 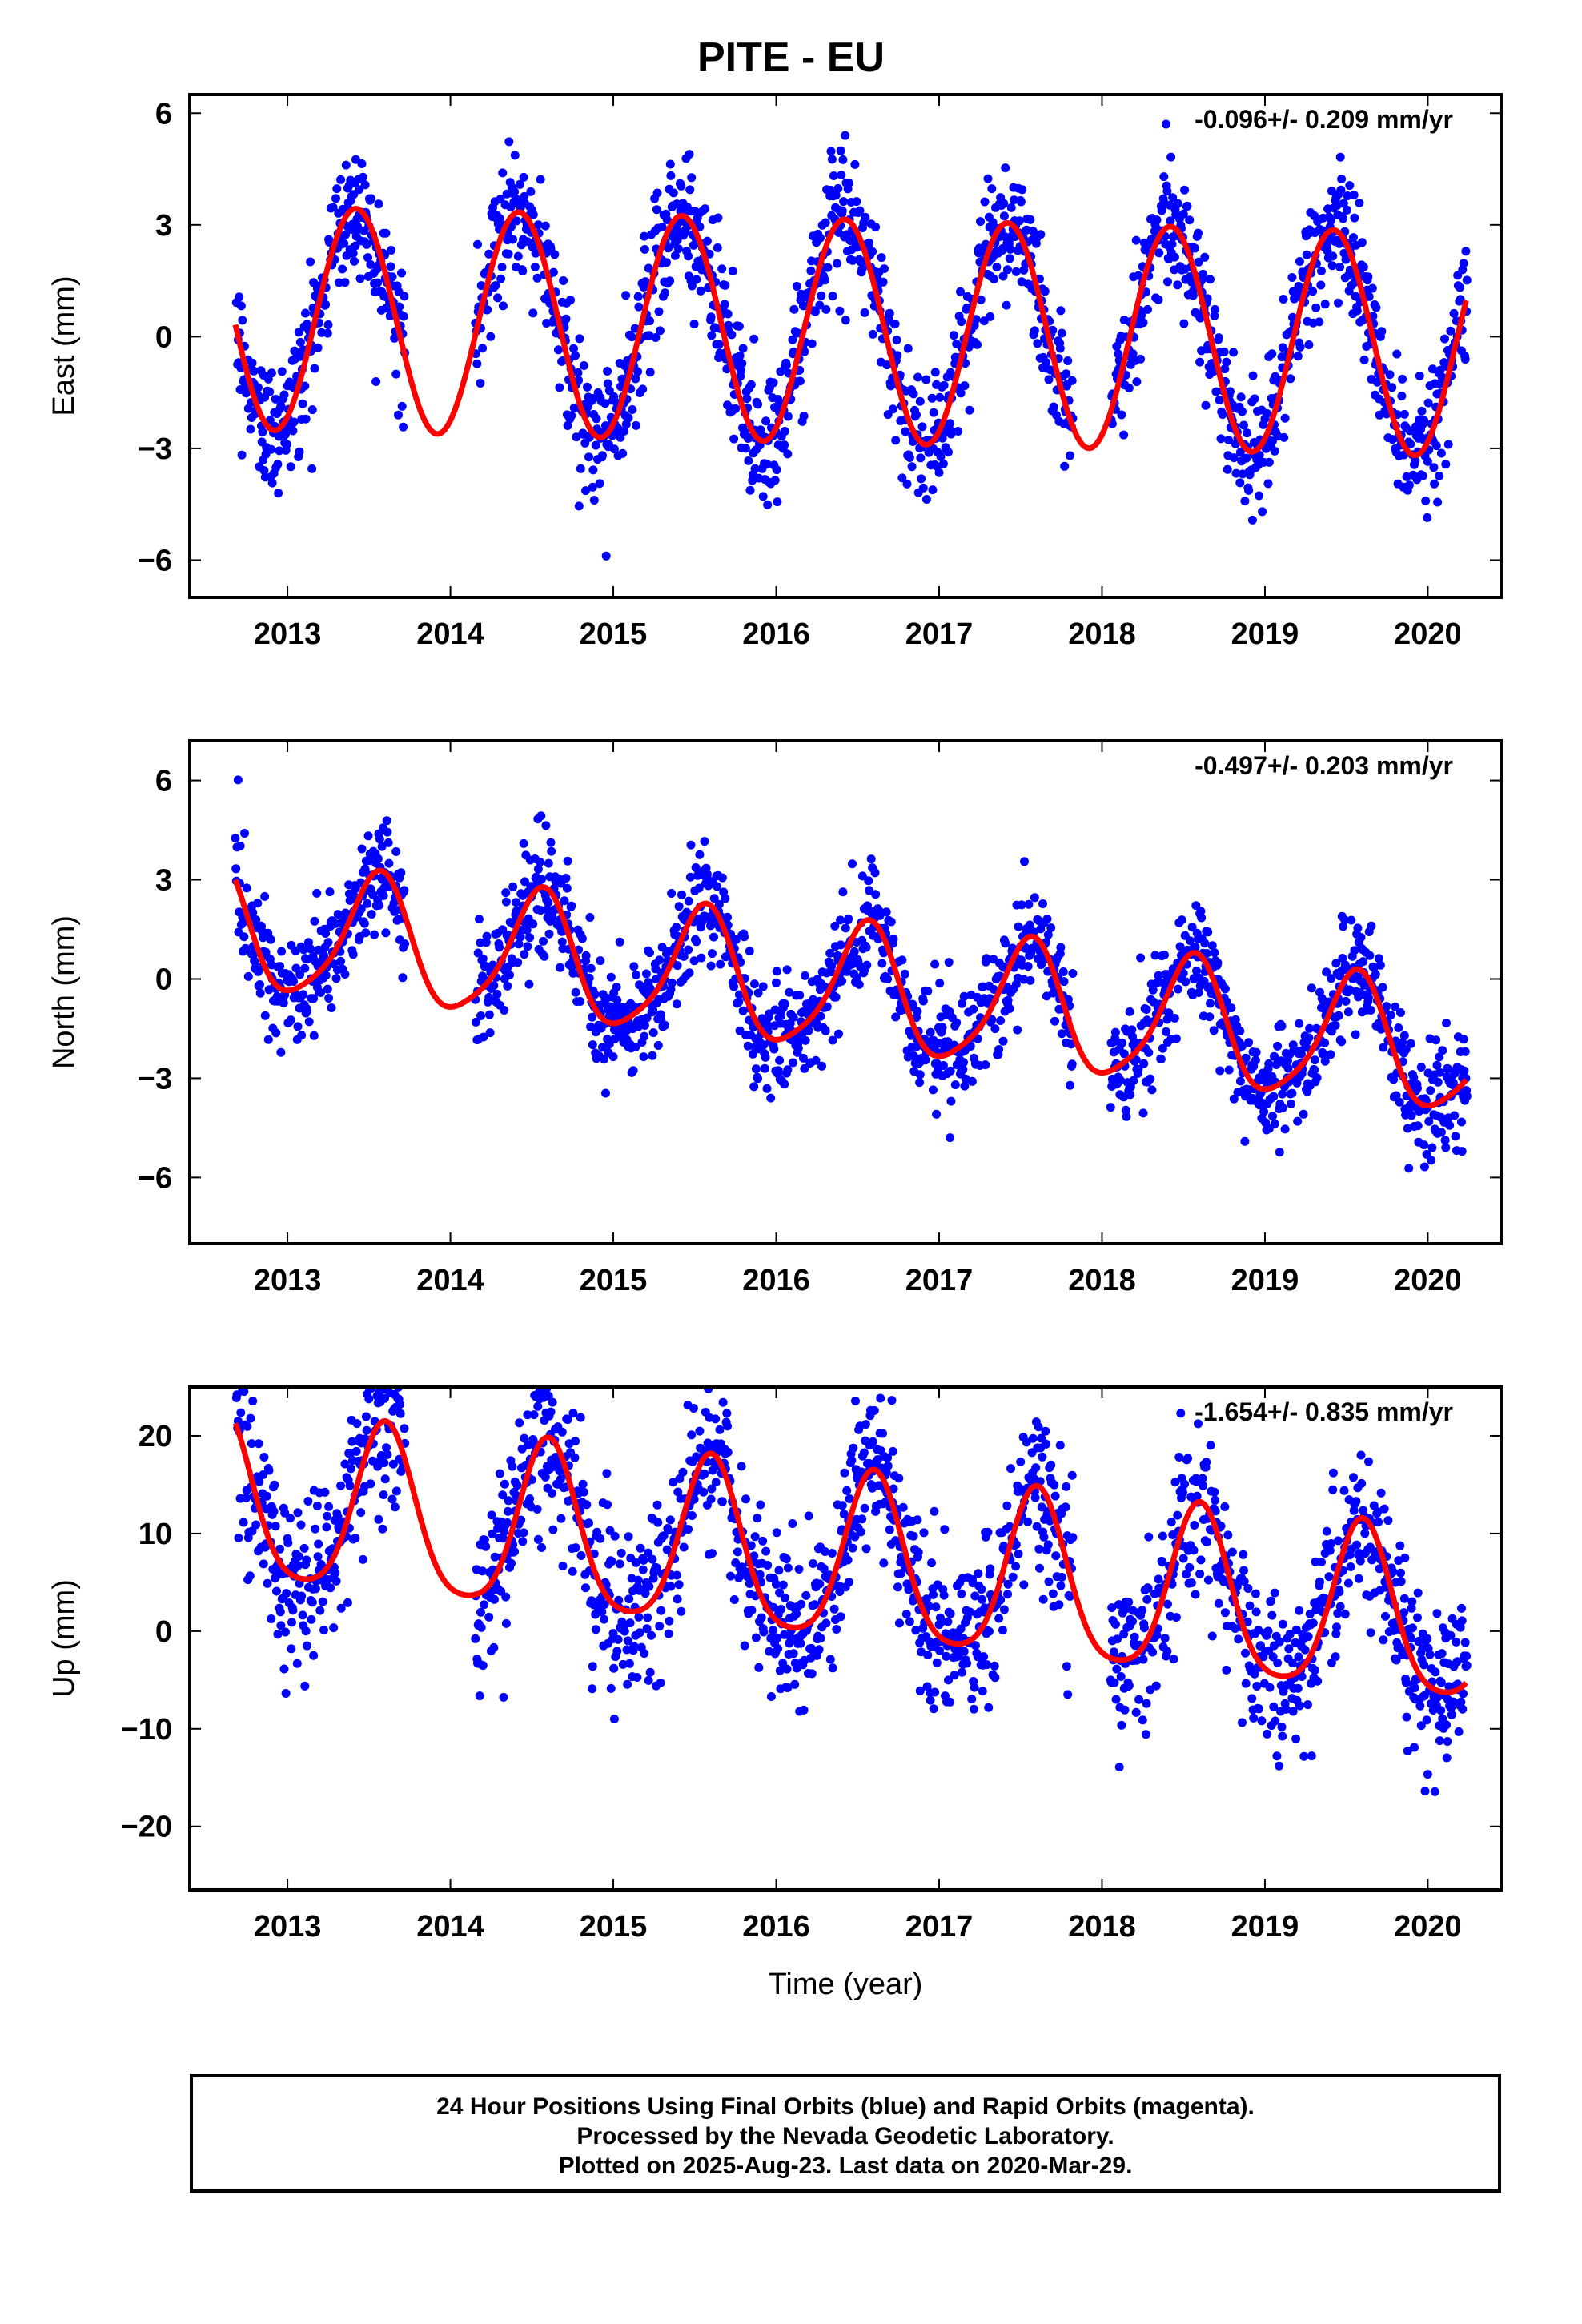 What do you see at coordinates (939, 1281) in the screenshot?
I see `x-tick-label: 2017` at bounding box center [939, 1281].